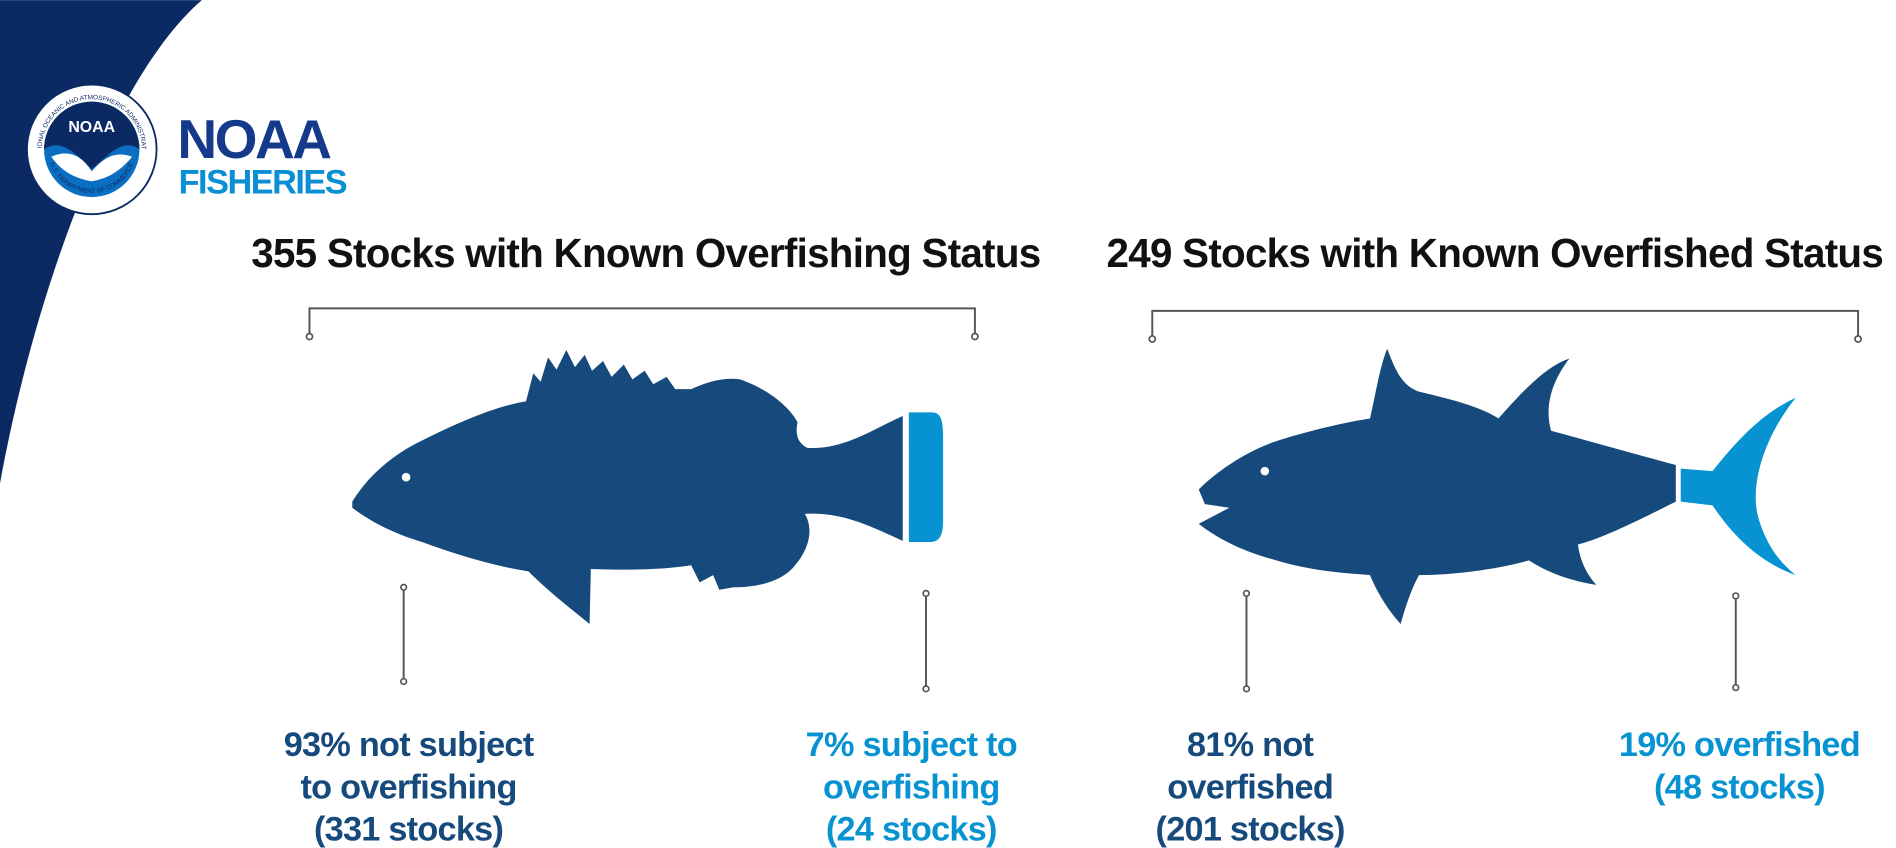  Describe the element at coordinates (645, 253) in the screenshot. I see `panel-title: 355 Stocks with Known Overfishing Status` at that location.